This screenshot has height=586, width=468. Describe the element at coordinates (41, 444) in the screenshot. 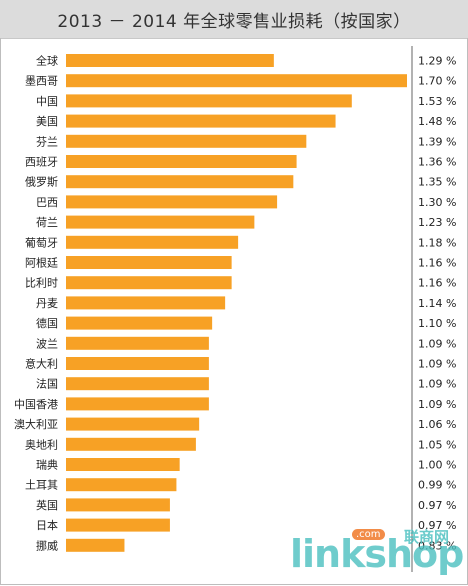

I see `category-label: 奥地利` at that location.